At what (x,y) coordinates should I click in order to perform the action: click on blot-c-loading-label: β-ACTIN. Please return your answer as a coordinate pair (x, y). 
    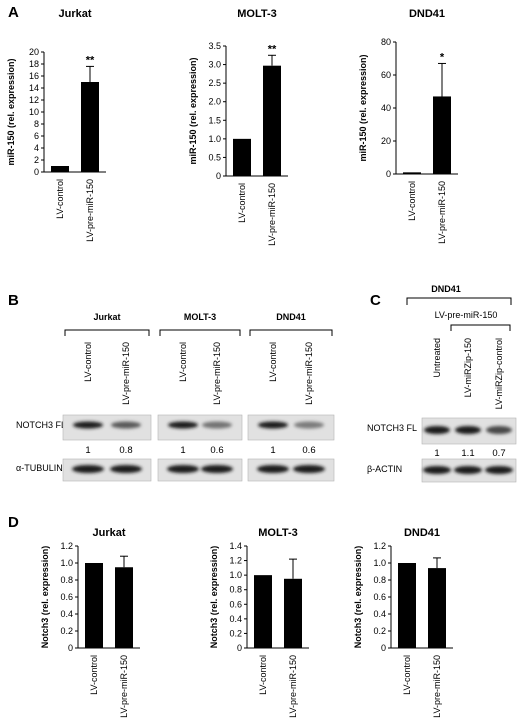
    Looking at the image, I should click on (384, 469).